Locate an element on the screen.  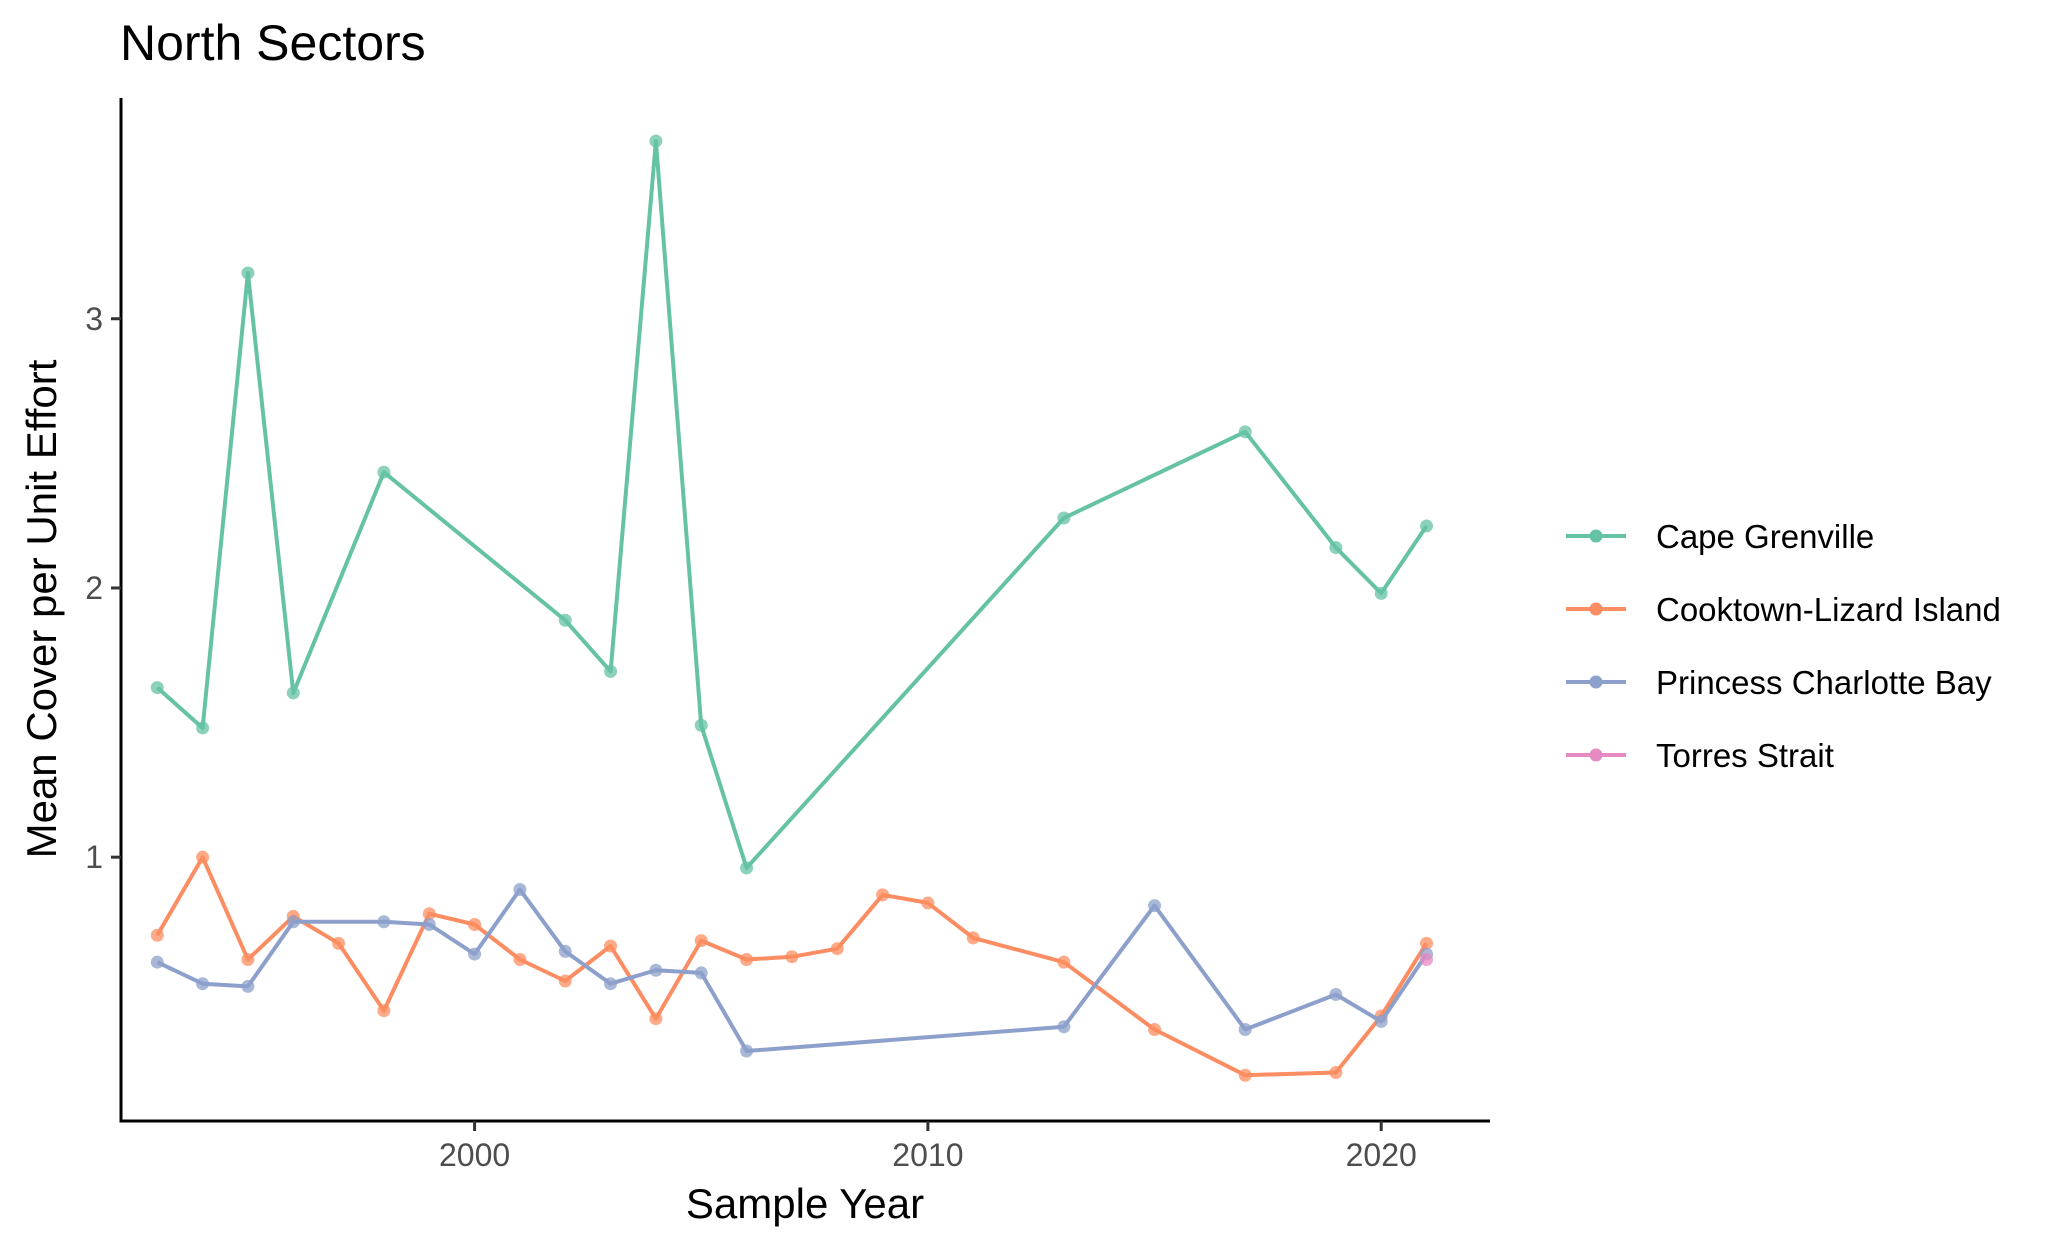
chart-title: North Sectors is located at coordinates (273, 43).